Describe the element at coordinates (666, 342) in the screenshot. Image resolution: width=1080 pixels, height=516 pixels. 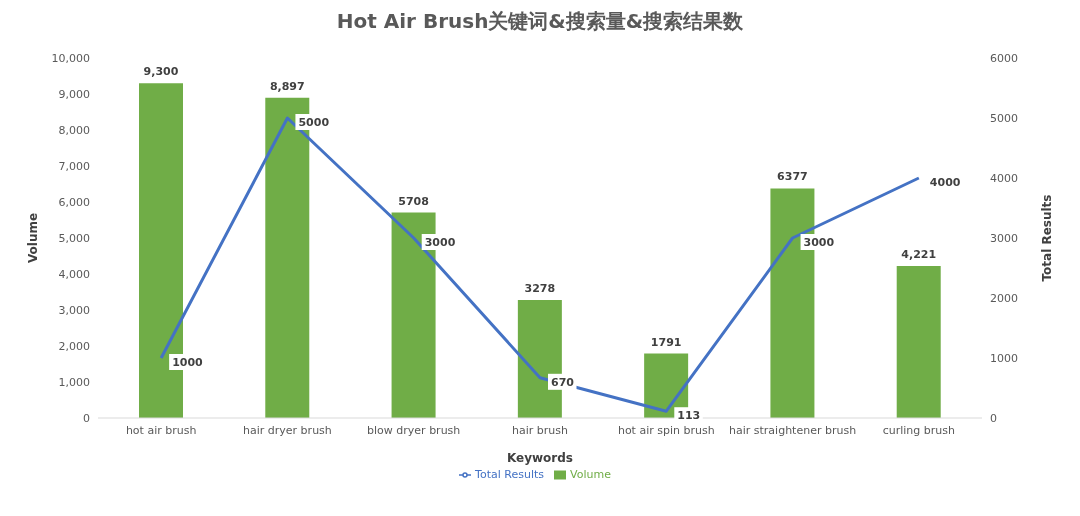
I see `data-label: 1791` at that location.